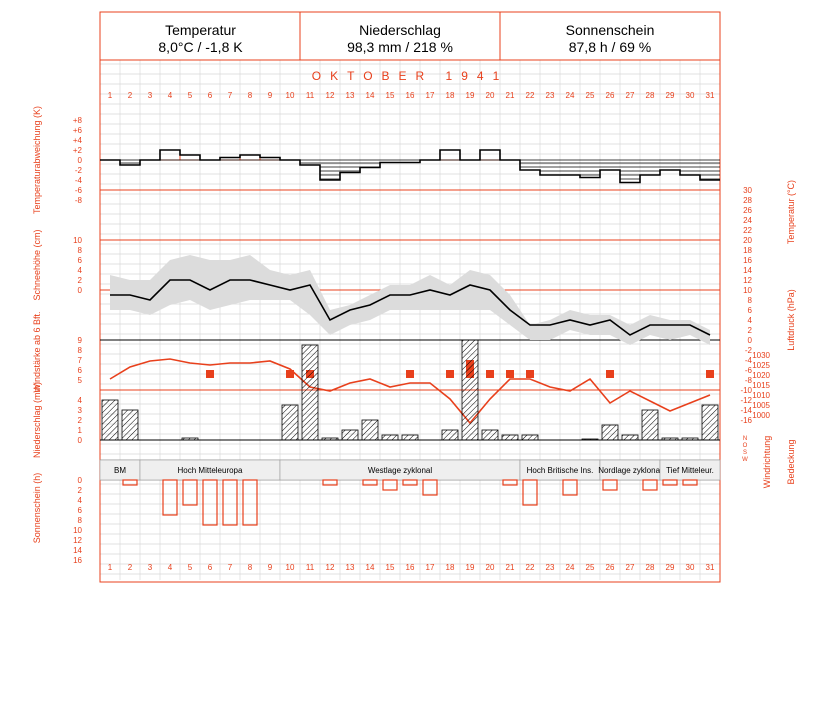  What do you see at coordinates (430, 567) in the screenshot?
I see `day-label-bottom: 17` at bounding box center [430, 567].